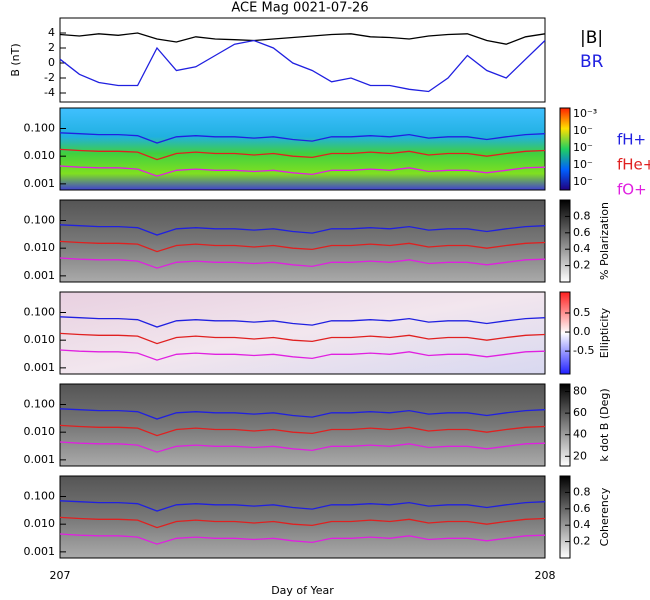 This screenshot has height=600, width=650. I want to click on colorbar-tick-label: -0.5, so click(583, 350).